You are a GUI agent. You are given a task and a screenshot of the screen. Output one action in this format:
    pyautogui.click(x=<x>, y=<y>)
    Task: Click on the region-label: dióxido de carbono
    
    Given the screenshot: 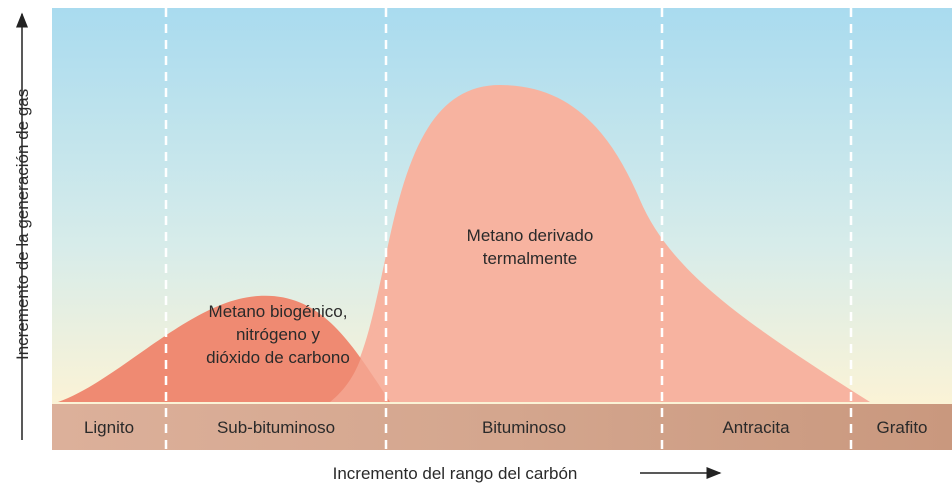 What is the action you would take?
    pyautogui.click(x=278, y=357)
    